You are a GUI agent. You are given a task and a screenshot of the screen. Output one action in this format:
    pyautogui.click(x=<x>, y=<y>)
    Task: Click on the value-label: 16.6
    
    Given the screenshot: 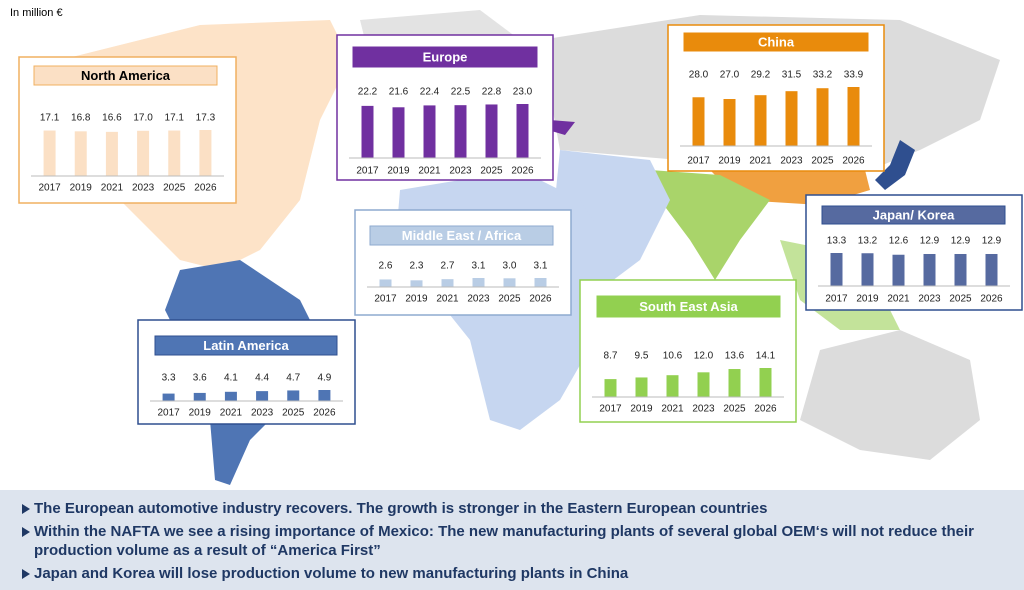 What is the action you would take?
    pyautogui.click(x=112, y=118)
    